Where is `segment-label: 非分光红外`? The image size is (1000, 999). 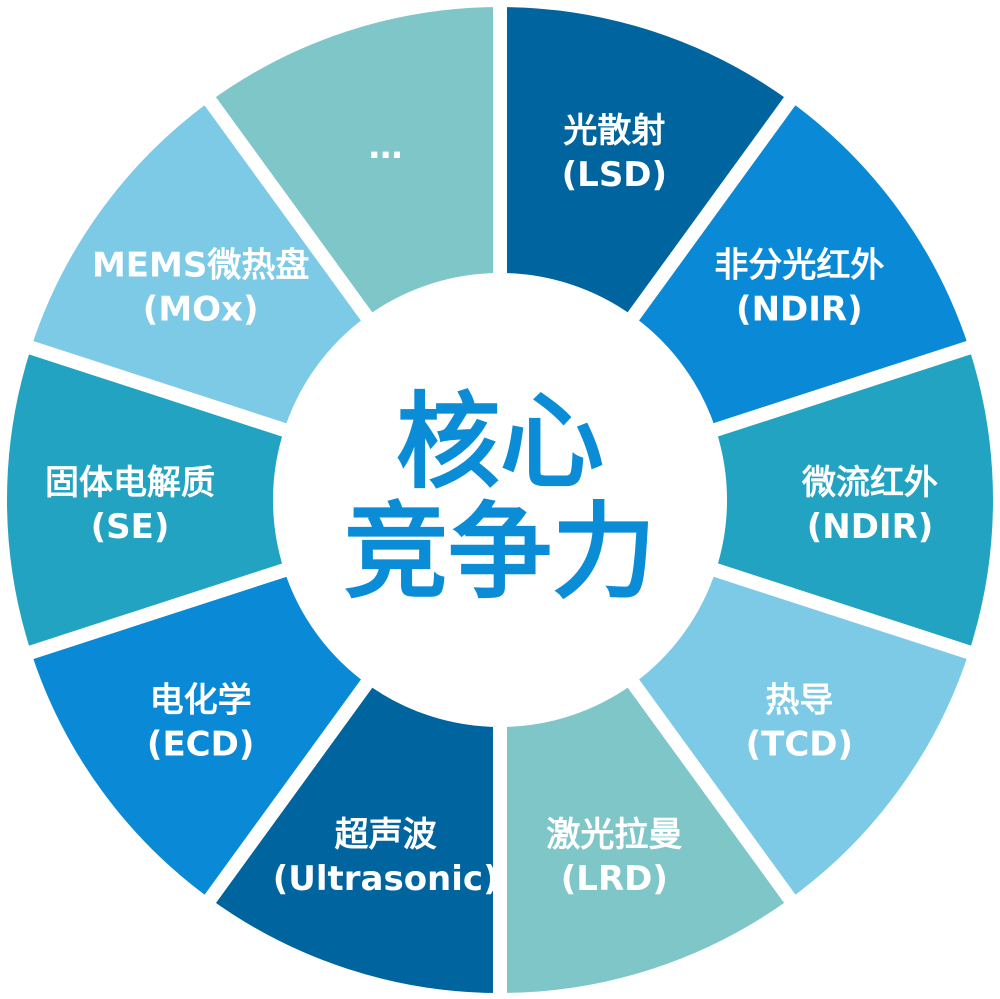 segment-label: 非分光红外 is located at coordinates (799, 266).